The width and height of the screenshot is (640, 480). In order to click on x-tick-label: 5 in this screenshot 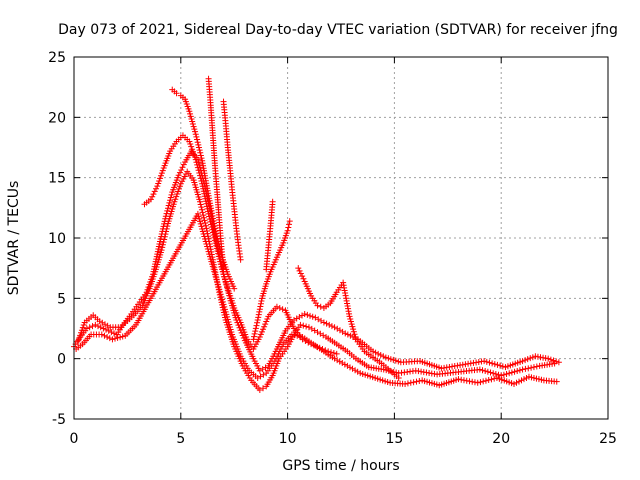, I will do `click(180, 439)`.